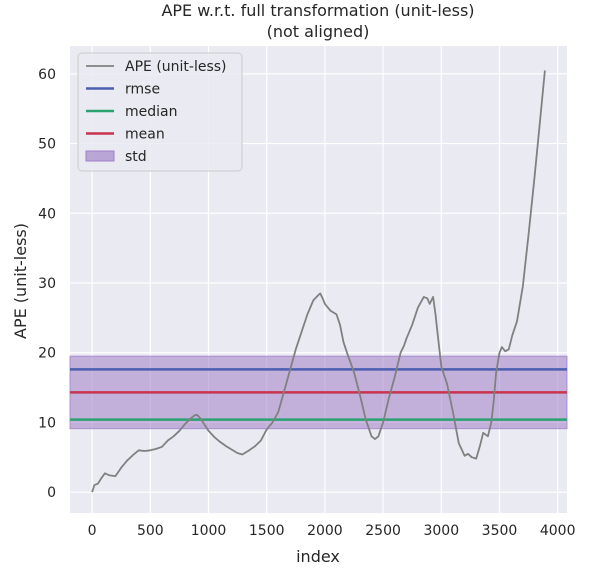 The height and width of the screenshot is (573, 593). Describe the element at coordinates (558, 531) in the screenshot. I see `x-tick-label: 4000` at that location.